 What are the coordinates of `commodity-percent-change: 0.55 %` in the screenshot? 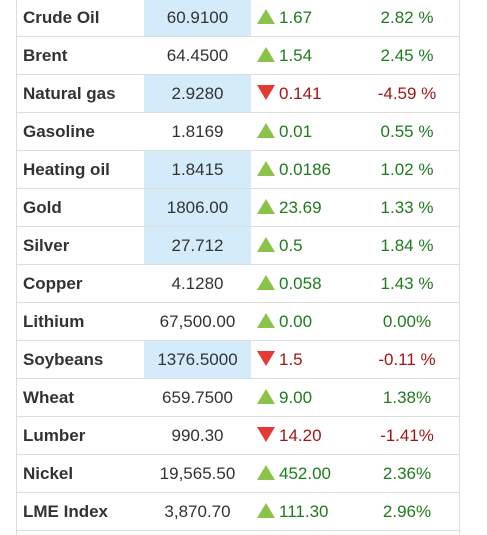 It's located at (407, 131).